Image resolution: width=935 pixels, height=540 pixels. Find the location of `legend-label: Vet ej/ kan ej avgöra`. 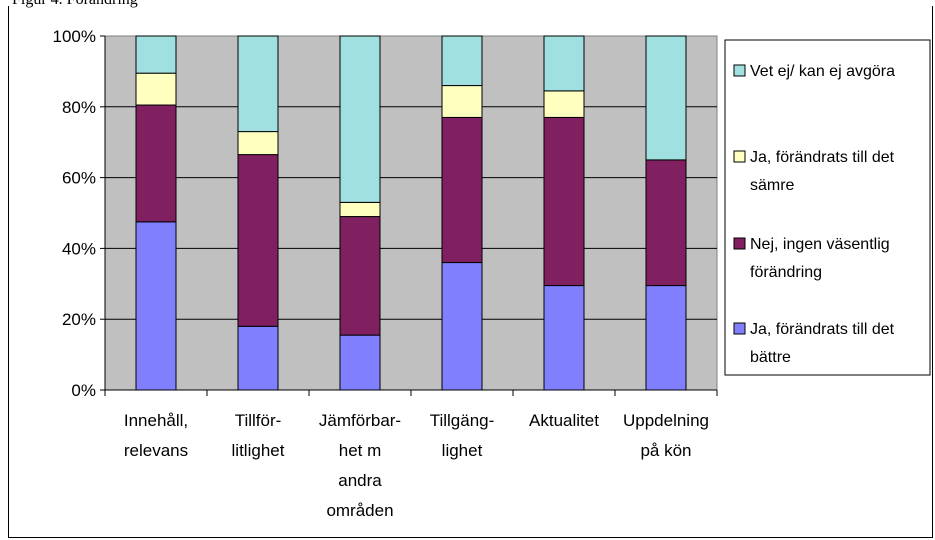

legend-label: Vet ej/ kan ej avgöra is located at coordinates (822, 71).